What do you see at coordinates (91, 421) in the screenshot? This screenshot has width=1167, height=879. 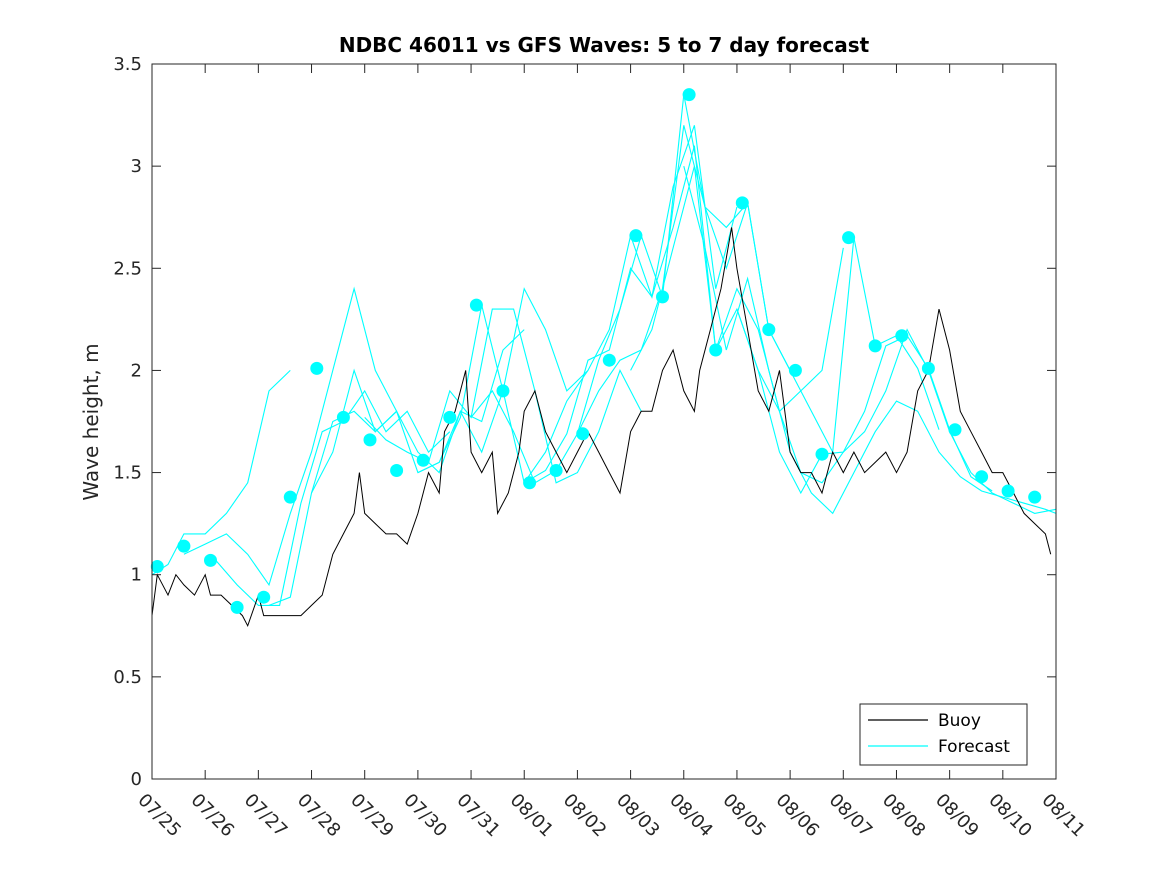 I see `y-axis-label: Wave height, m` at bounding box center [91, 421].